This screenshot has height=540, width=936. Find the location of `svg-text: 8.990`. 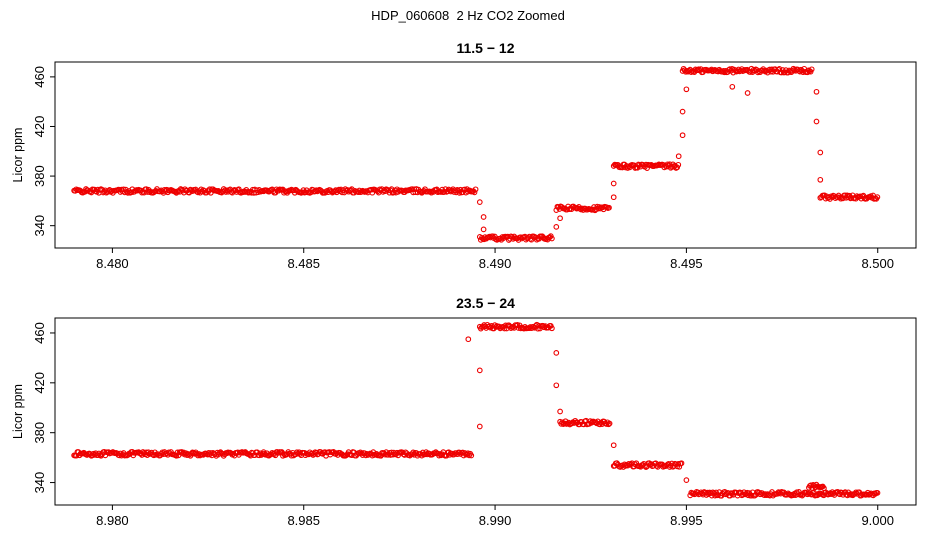

svg-text: 8.990 is located at coordinates (495, 520).